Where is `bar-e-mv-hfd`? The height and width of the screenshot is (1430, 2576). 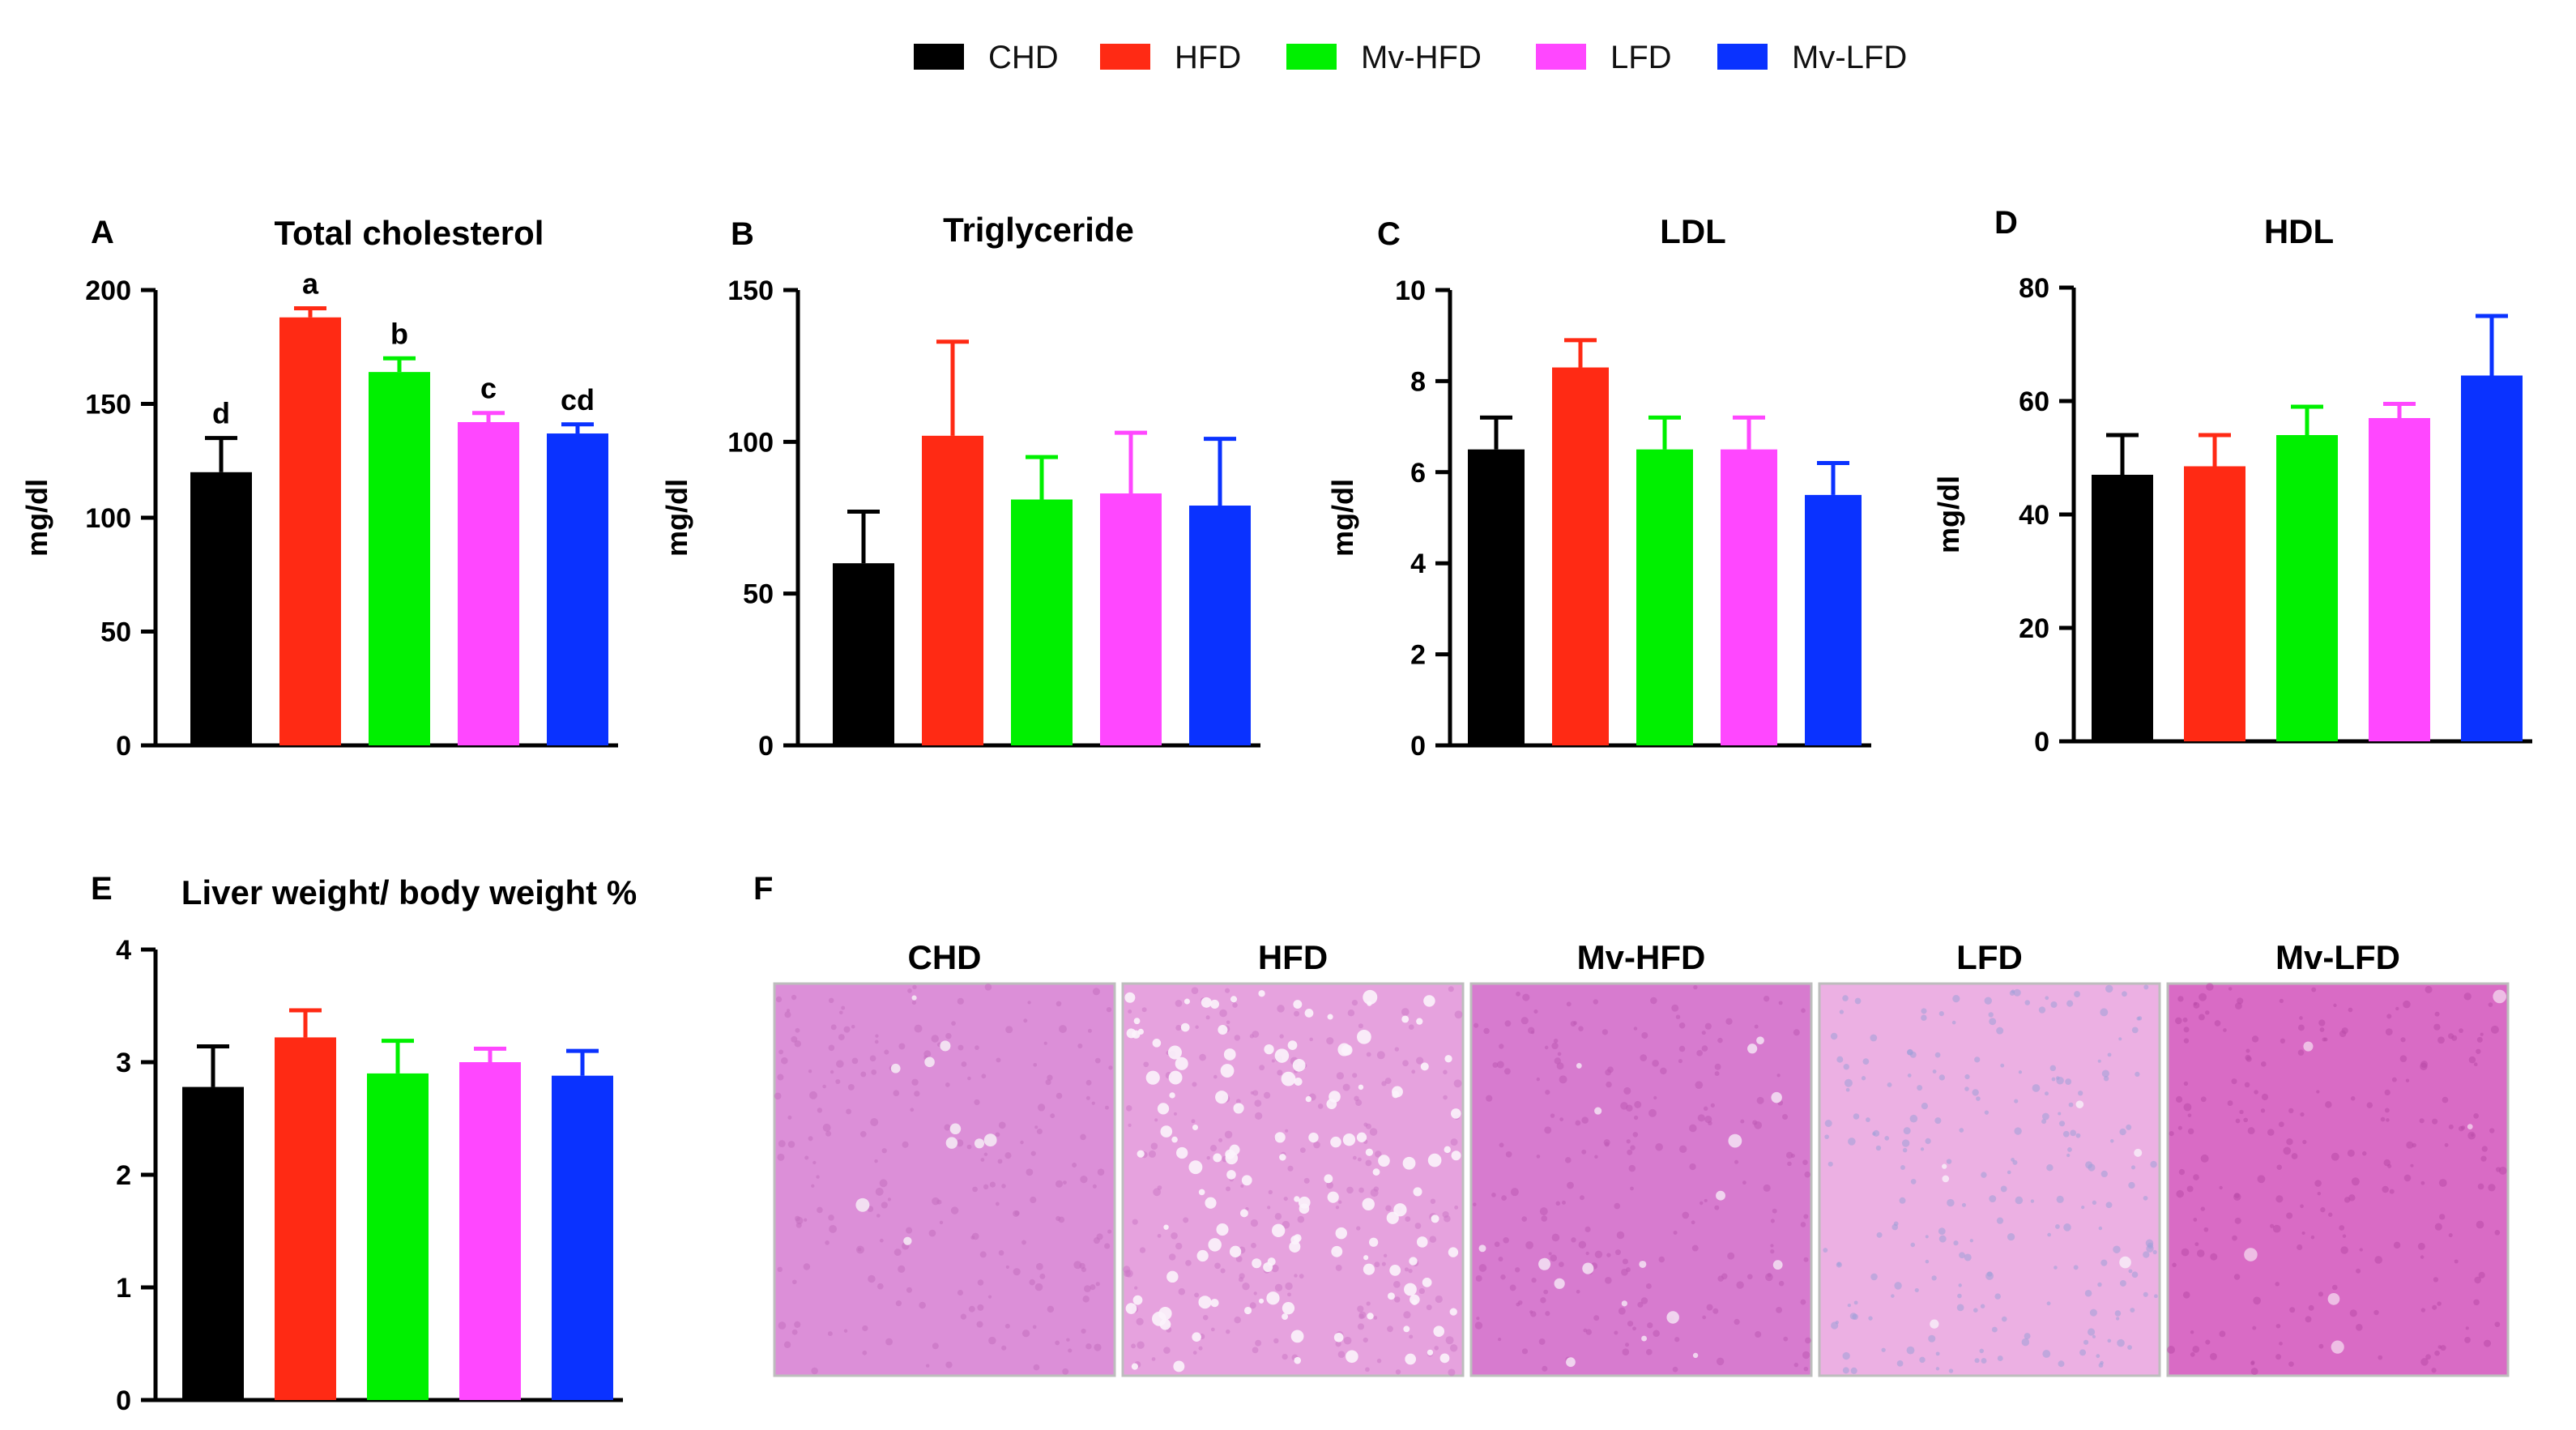 bar-e-mv-hfd is located at coordinates (398, 1236).